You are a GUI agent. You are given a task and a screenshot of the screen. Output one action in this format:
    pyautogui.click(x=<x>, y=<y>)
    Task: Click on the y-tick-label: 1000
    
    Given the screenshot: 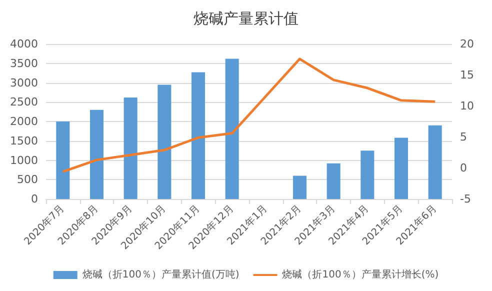 What is the action you would take?
    pyautogui.click(x=24, y=160)
    